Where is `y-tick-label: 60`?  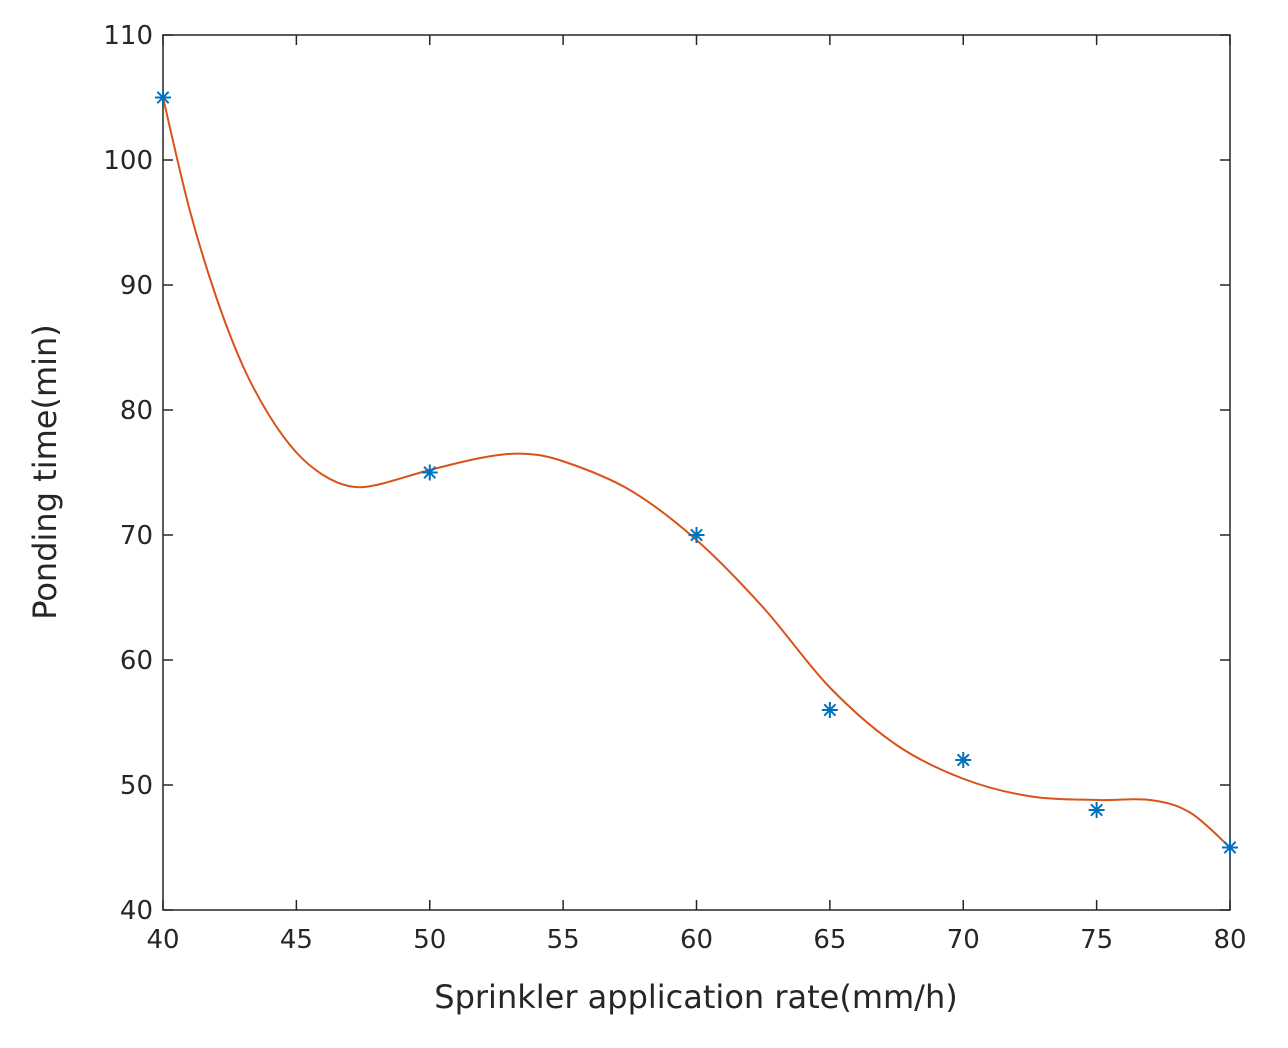 y-tick-label: 60 is located at coordinates (136, 661).